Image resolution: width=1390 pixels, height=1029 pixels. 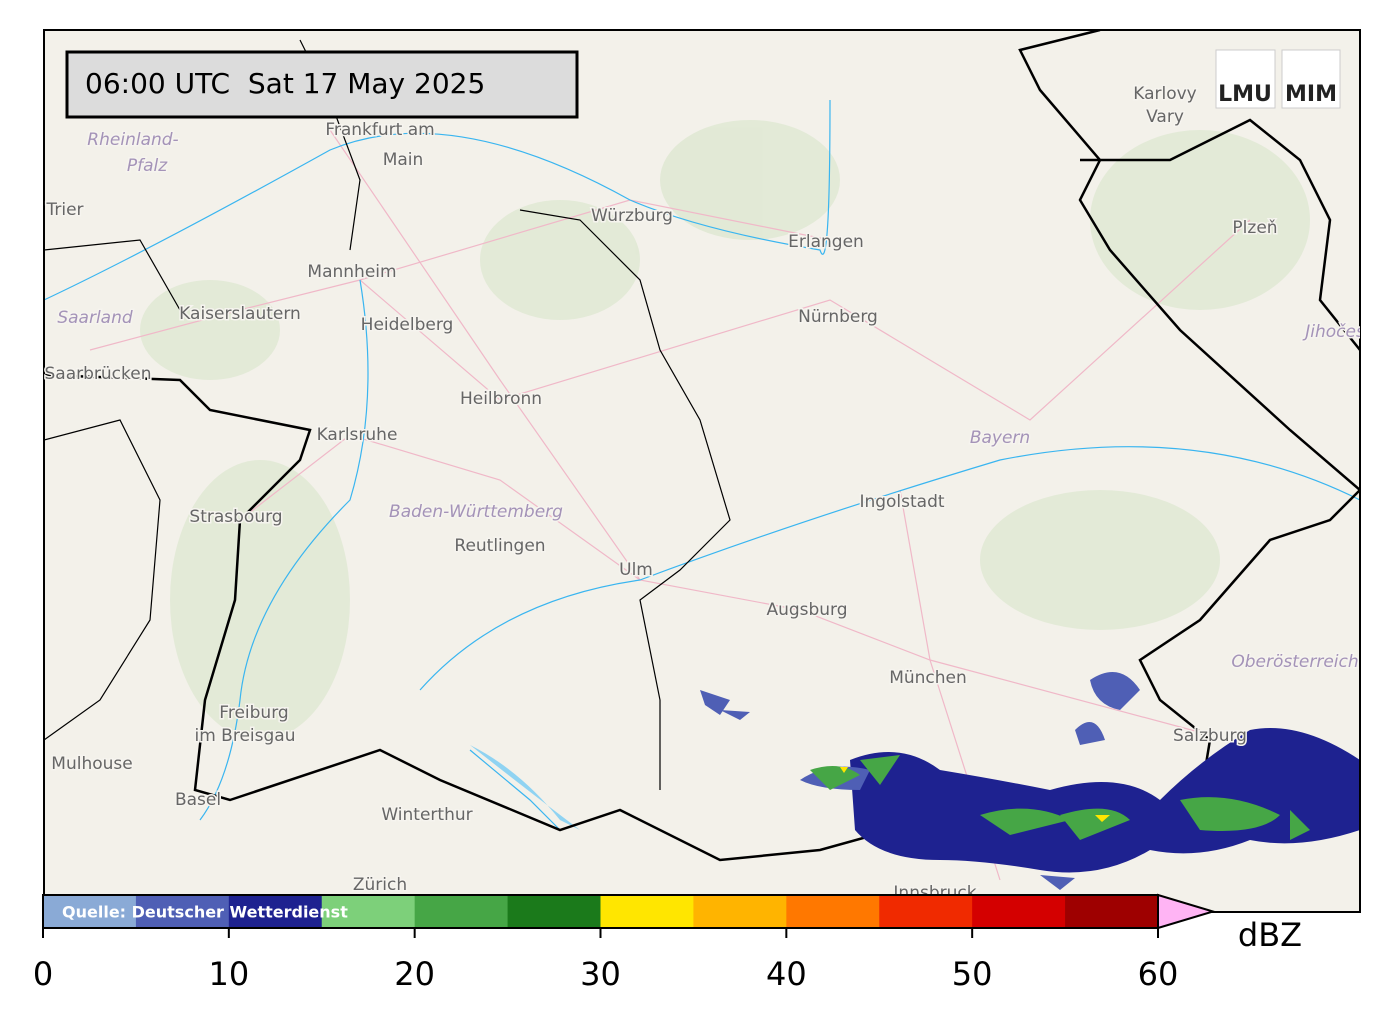 I want to click on place-label: Pfalz, so click(x=147, y=166).